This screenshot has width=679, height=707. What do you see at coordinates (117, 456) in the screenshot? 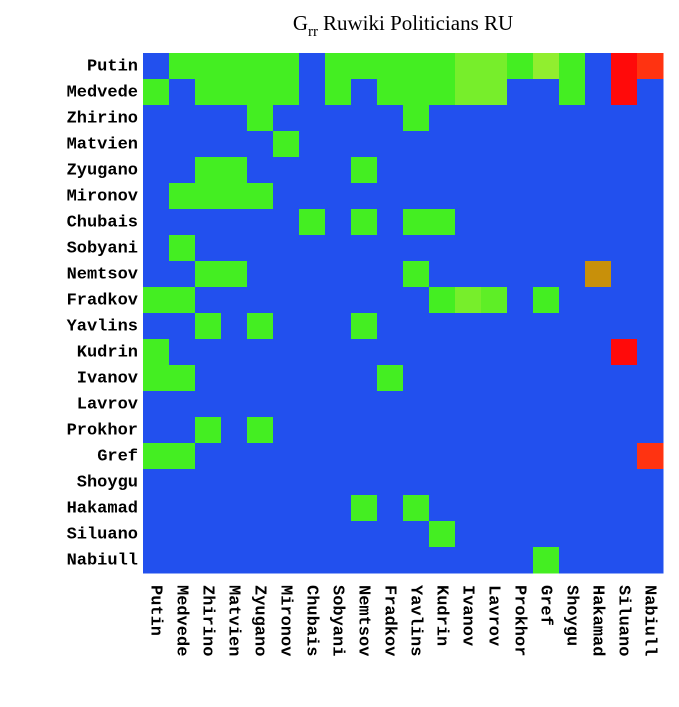
I see `y-tick-label: Gref` at bounding box center [117, 456].